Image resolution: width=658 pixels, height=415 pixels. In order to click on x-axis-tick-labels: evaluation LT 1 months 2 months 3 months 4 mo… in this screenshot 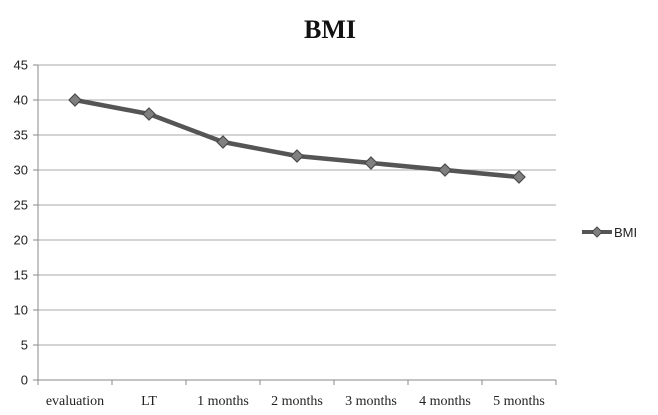, I will do `click(295, 401)`.